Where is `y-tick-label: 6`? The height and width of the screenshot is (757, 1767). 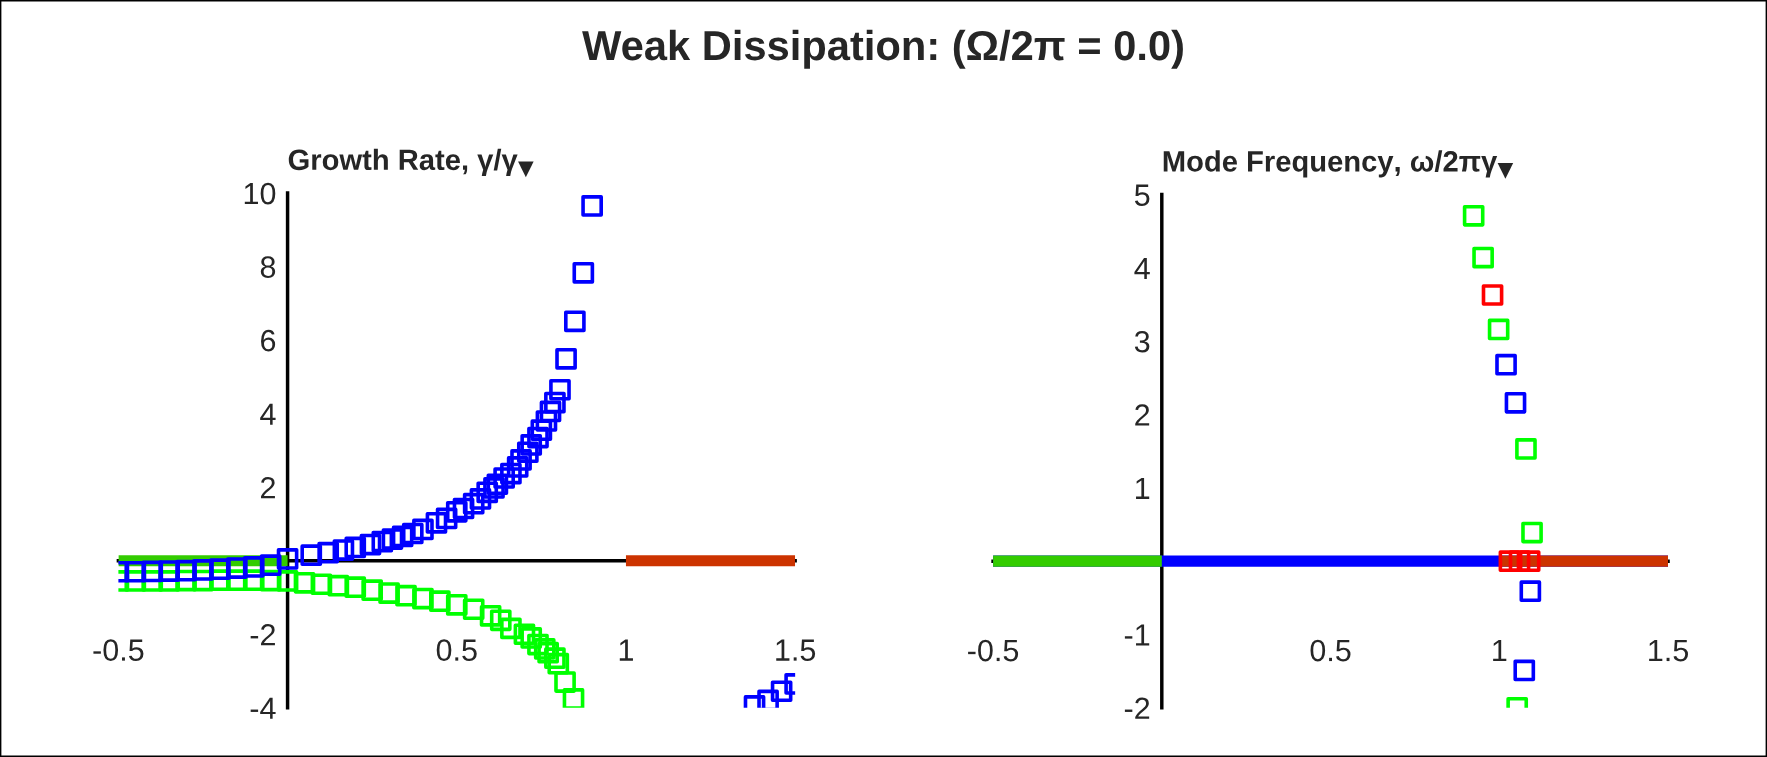
y-tick-label: 6 is located at coordinates (268, 340).